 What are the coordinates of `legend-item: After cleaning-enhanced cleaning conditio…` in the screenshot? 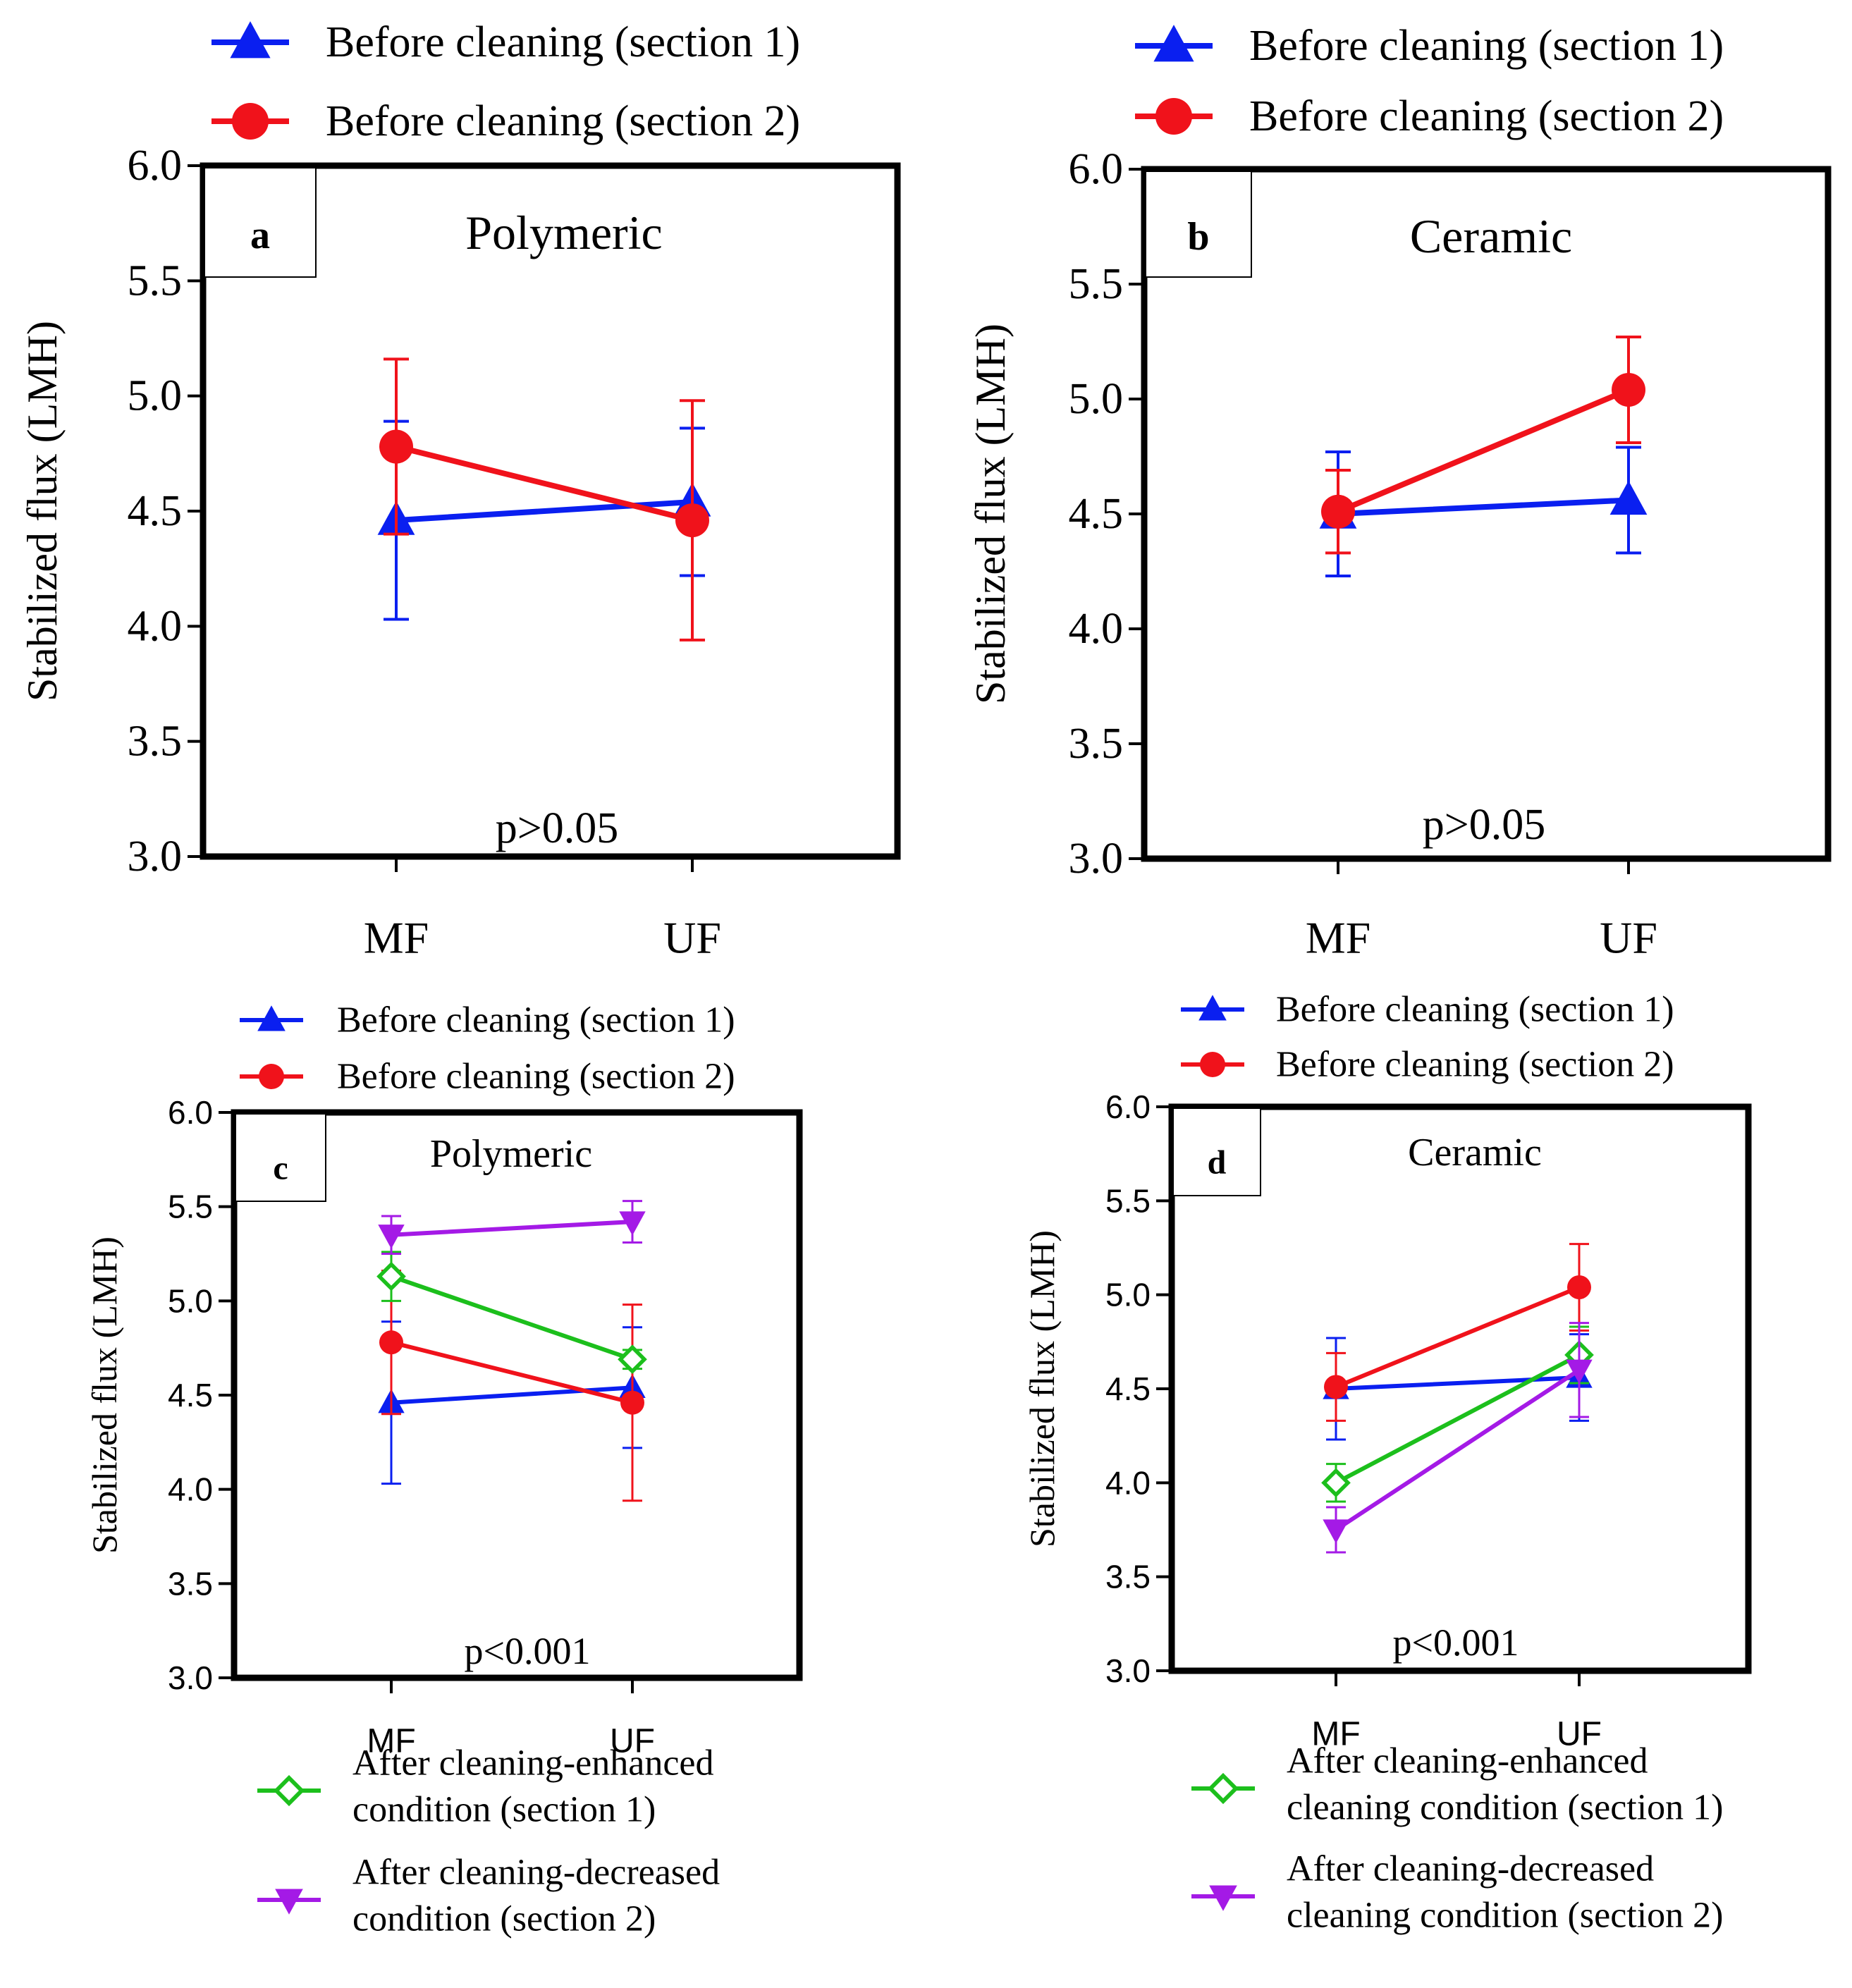 It's located at (1457, 1785).